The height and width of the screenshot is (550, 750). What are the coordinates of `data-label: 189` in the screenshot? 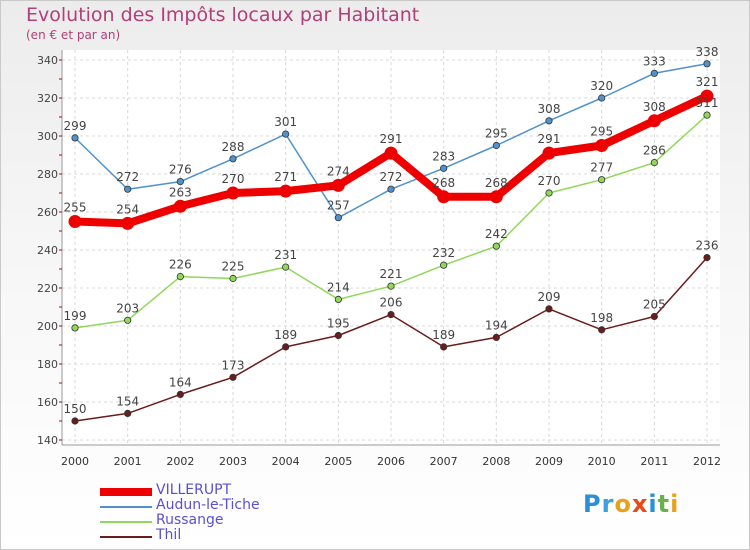 It's located at (443, 335).